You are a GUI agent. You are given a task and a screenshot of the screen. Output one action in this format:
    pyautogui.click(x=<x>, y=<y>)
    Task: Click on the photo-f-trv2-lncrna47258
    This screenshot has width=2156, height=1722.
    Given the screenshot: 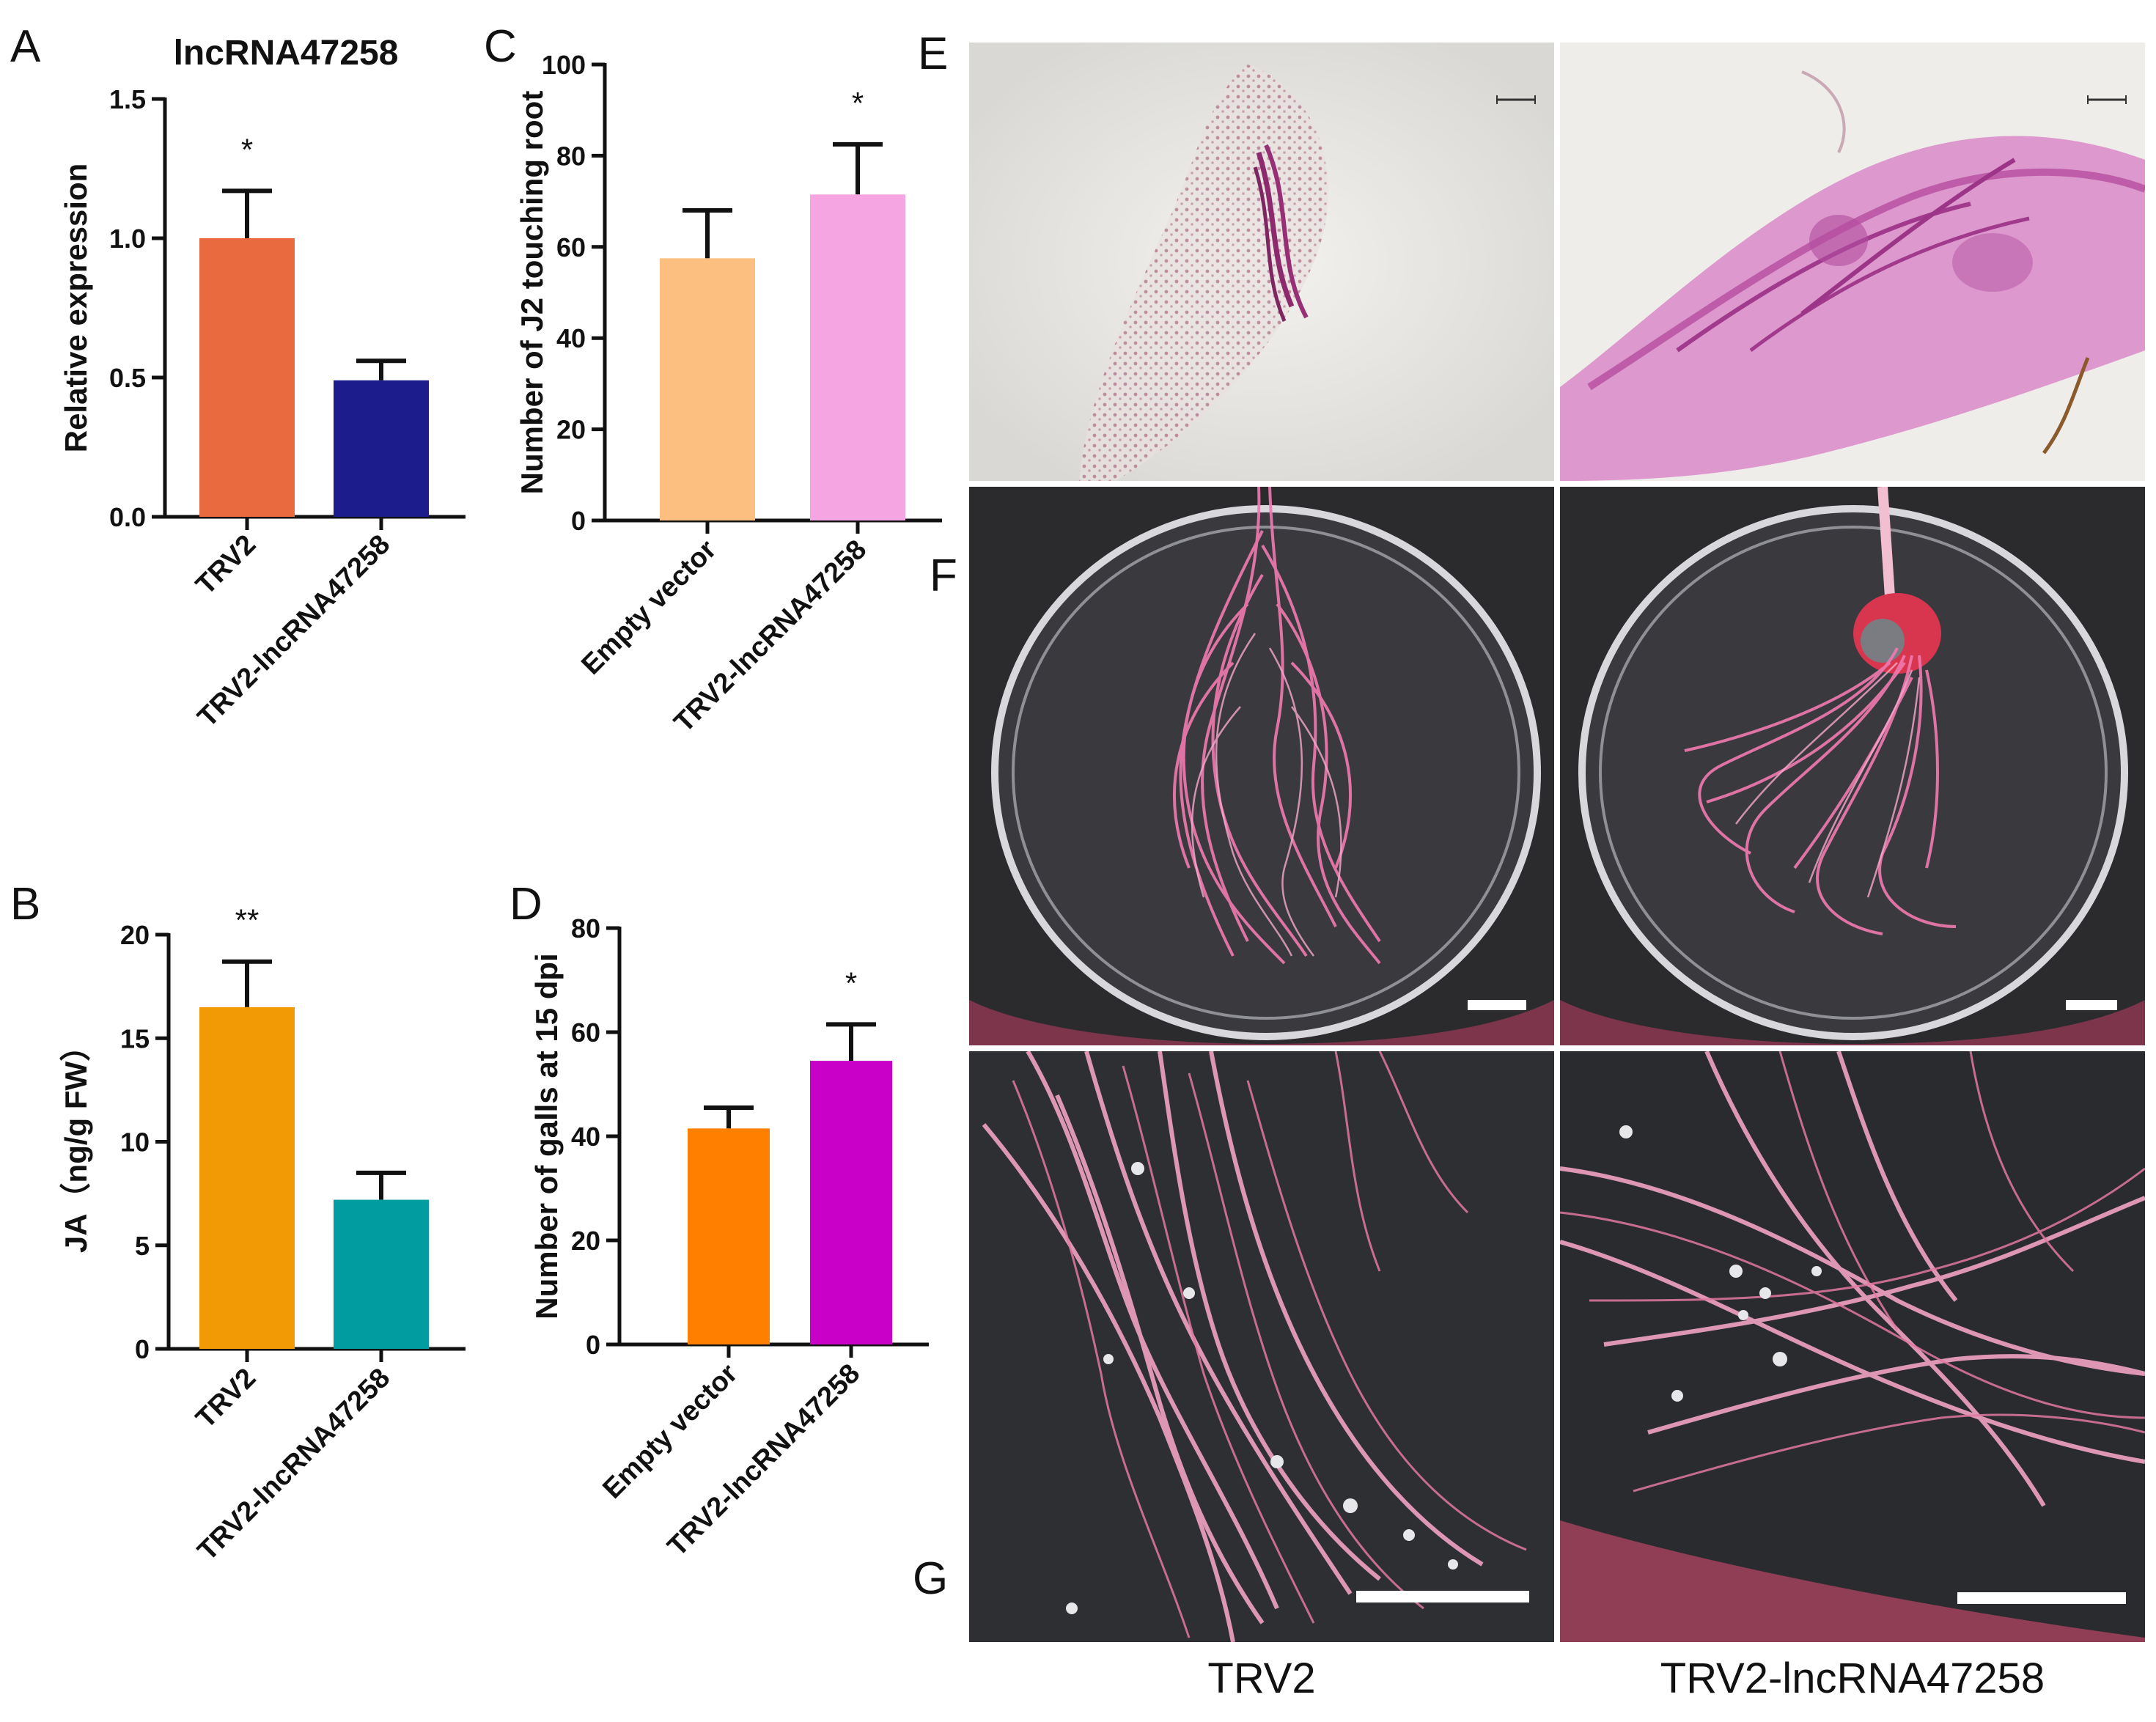 What is the action you would take?
    pyautogui.click(x=1852, y=766)
    